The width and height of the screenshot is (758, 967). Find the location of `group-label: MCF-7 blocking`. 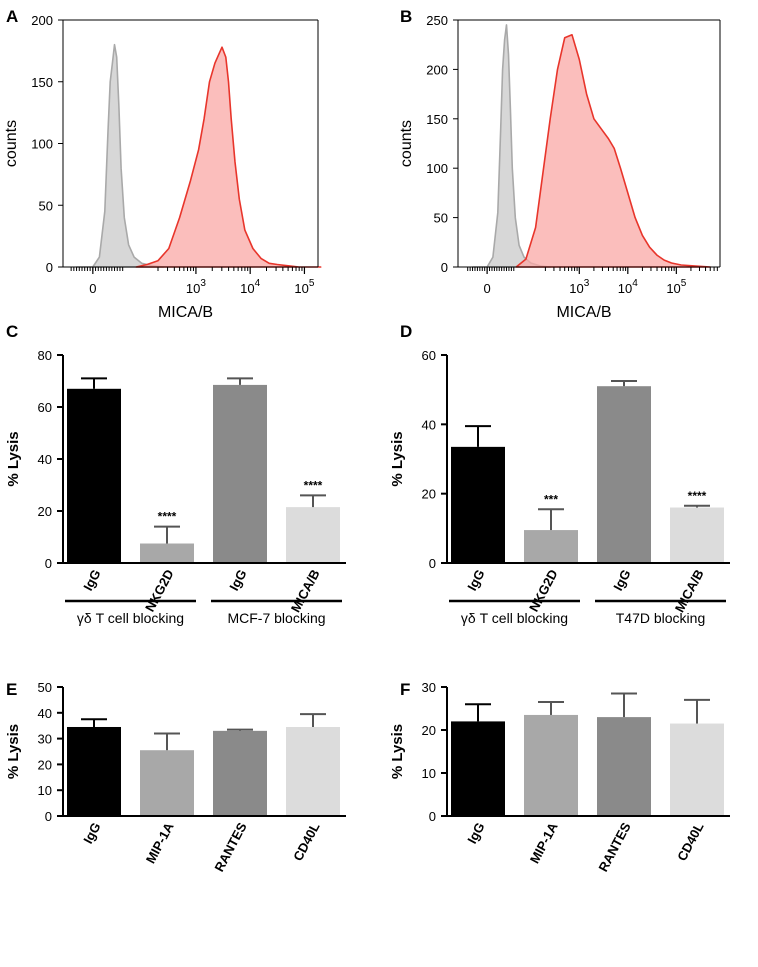

group-label: MCF-7 blocking is located at coordinates (276, 618).